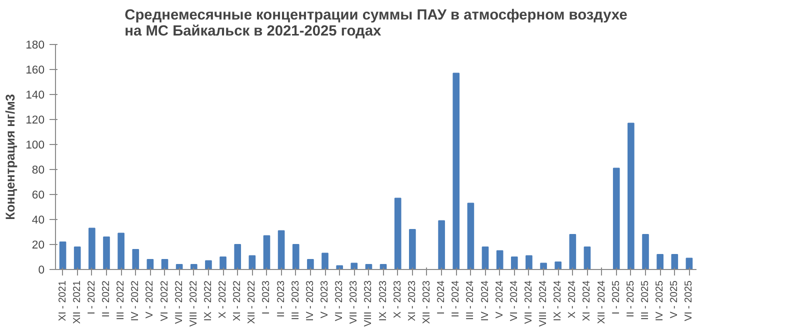 The image size is (800, 333). What do you see at coordinates (485, 301) in the screenshot?
I see `x-tick-label: IV - 2024` at bounding box center [485, 301].